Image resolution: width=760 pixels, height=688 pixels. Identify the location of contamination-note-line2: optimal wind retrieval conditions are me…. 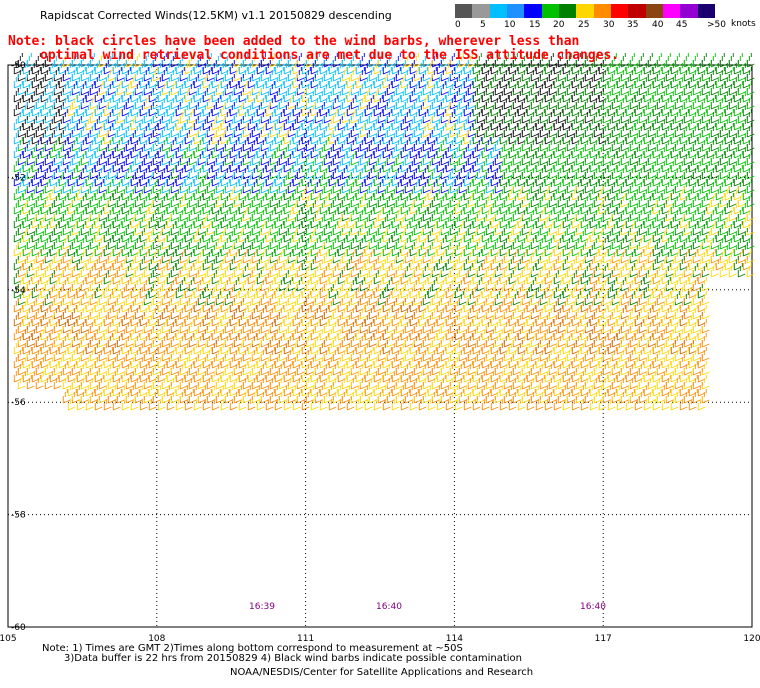
(330, 55).